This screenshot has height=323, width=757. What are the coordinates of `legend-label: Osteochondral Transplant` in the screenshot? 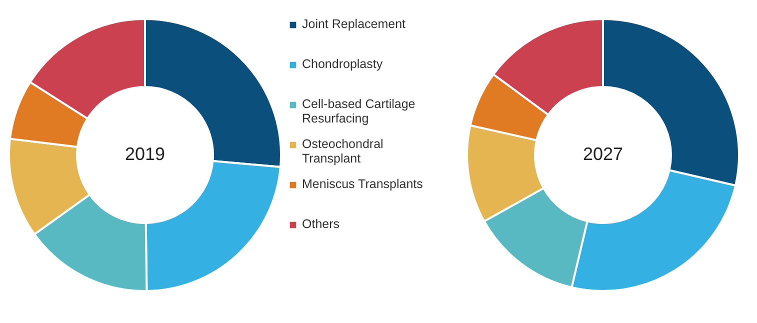 It's located at (343, 151).